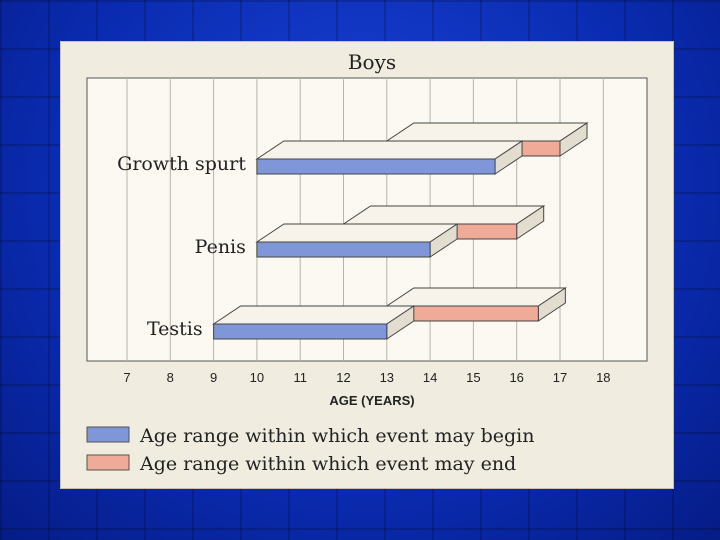 The image size is (720, 540). I want to click on end-range-bar, so click(476, 304).